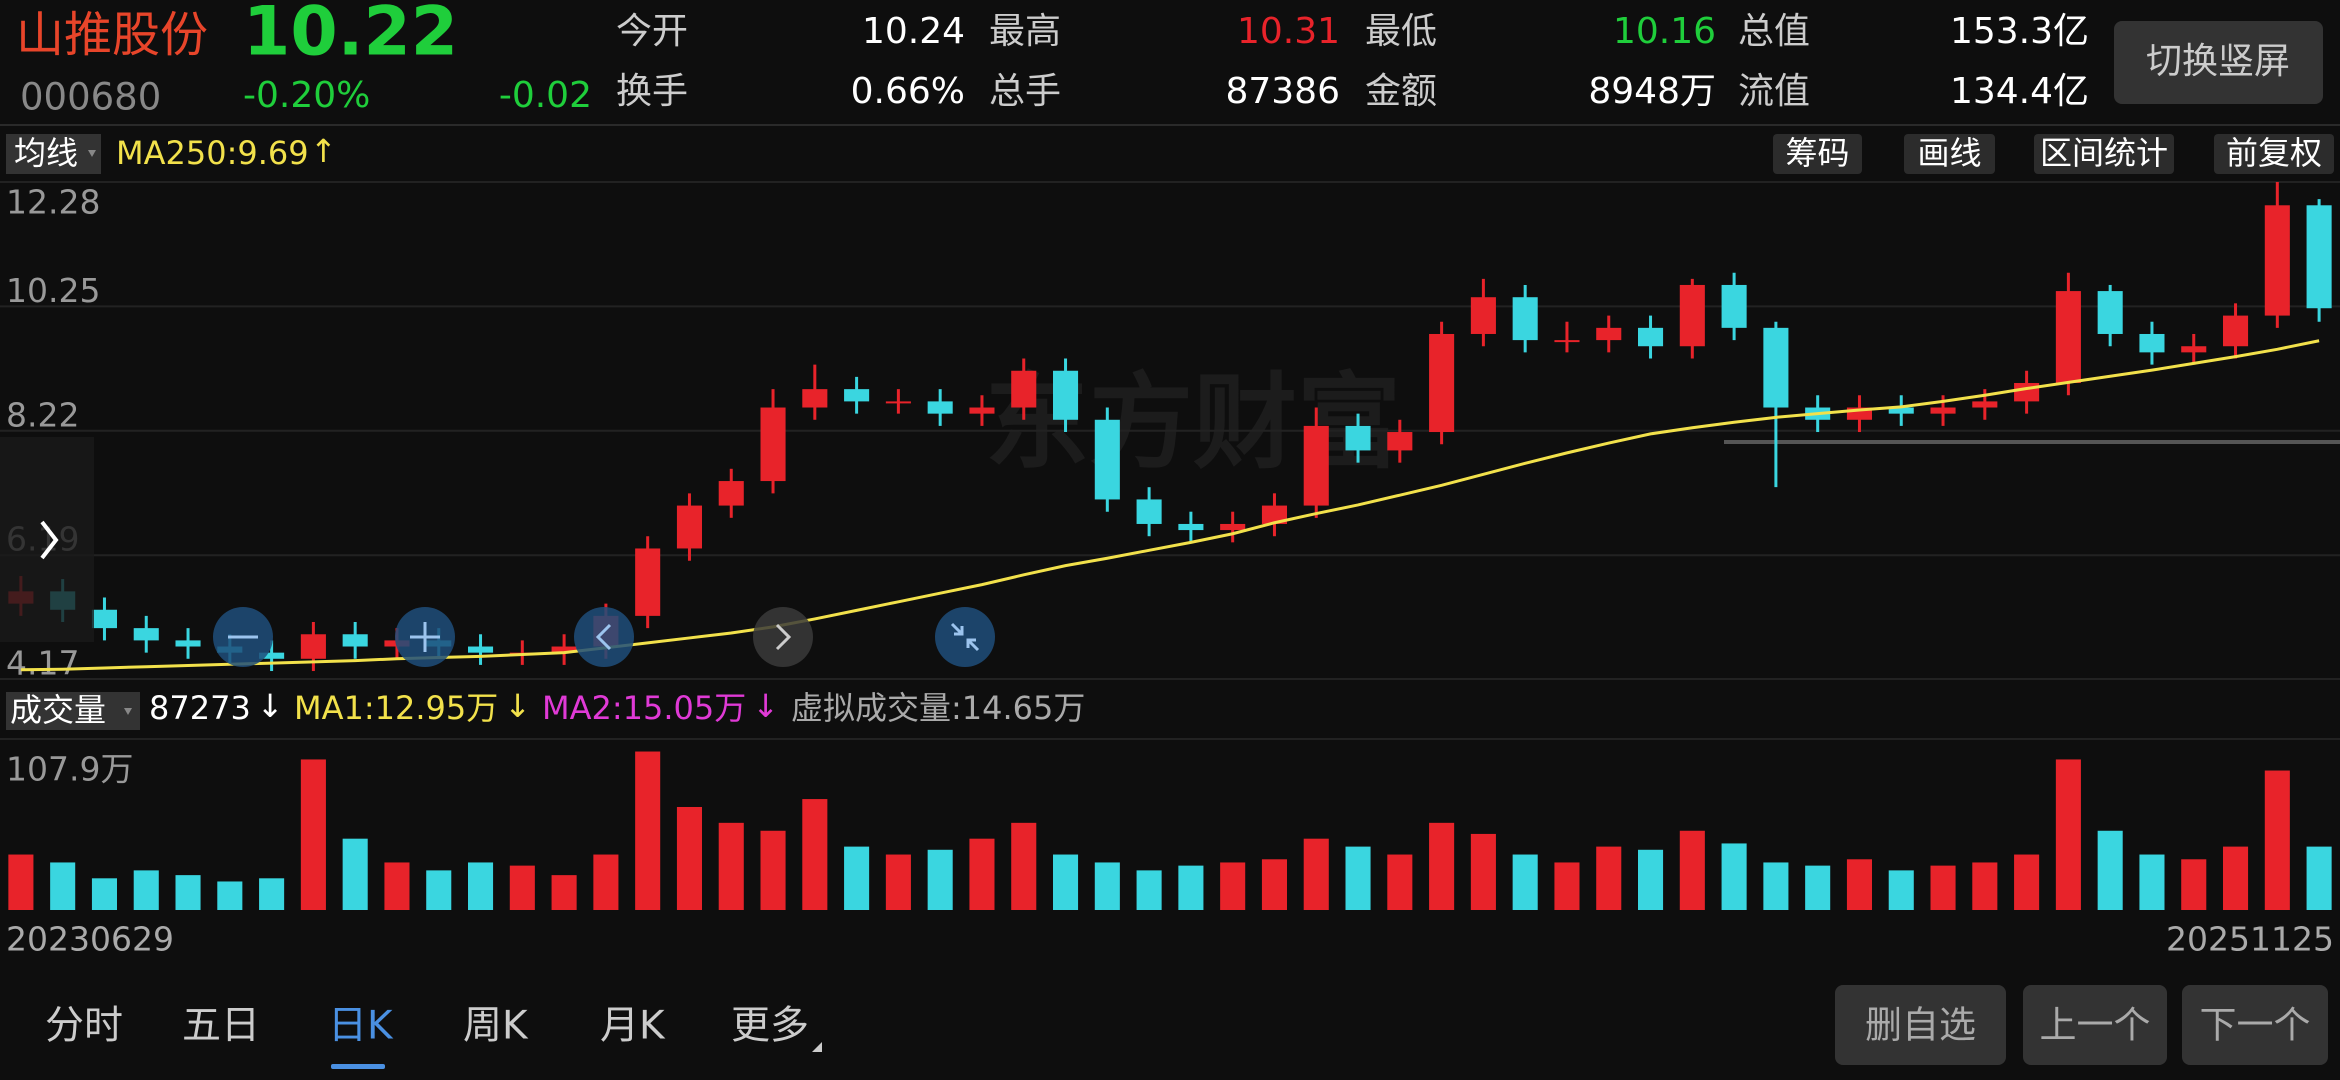  Describe the element at coordinates (92, 153) in the screenshot. I see `dropdown-icon` at that location.